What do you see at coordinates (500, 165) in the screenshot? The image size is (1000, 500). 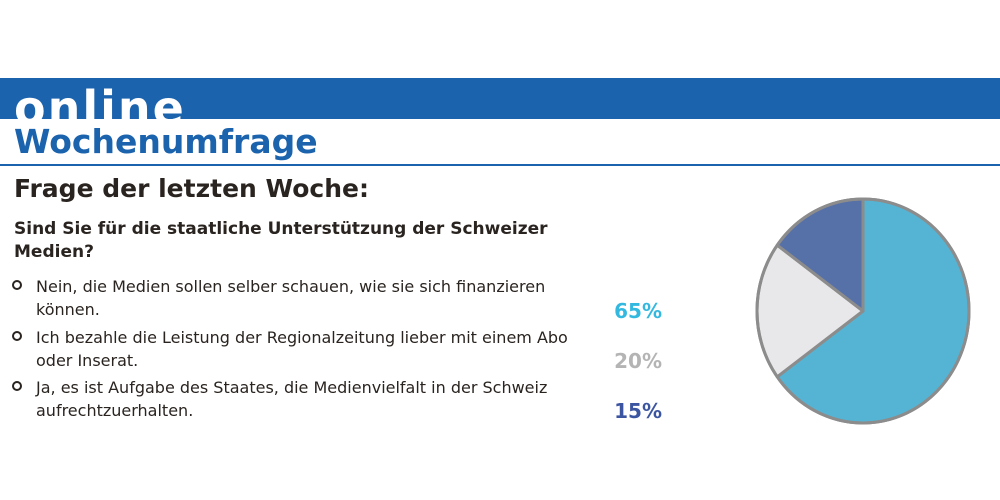 I see `header-divider` at bounding box center [500, 165].